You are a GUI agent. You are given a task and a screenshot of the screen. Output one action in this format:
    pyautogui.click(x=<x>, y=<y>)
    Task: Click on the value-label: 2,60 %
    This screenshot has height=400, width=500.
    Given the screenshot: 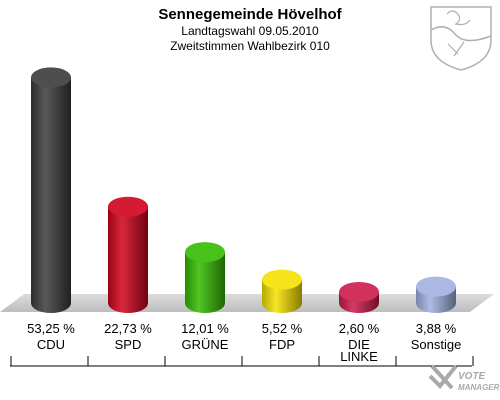 What is the action you would take?
    pyautogui.click(x=359, y=328)
    